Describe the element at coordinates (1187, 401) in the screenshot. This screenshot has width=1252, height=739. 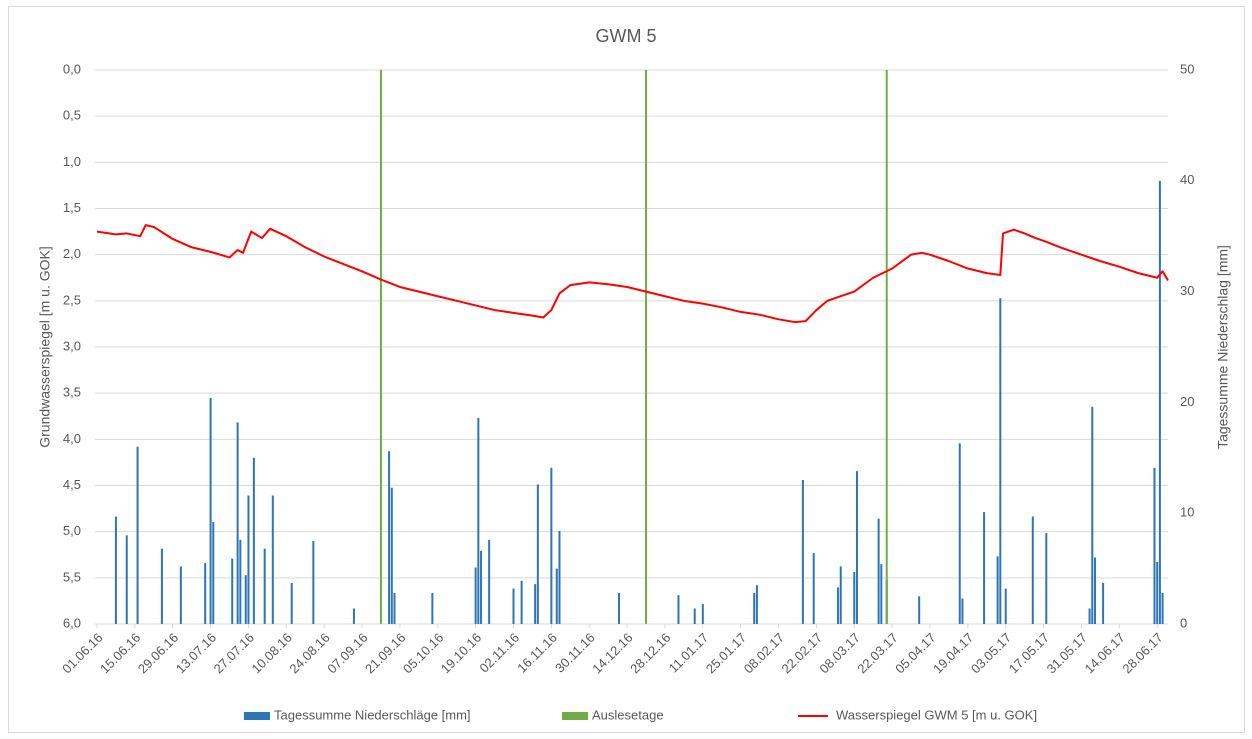
I see `y2-tick-label: 20` at that location.